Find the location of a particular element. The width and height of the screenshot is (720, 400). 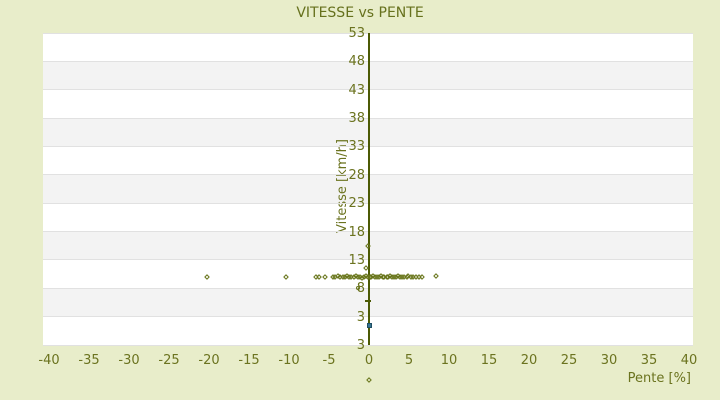

y-tick-label: 48 is located at coordinates (356, 62).